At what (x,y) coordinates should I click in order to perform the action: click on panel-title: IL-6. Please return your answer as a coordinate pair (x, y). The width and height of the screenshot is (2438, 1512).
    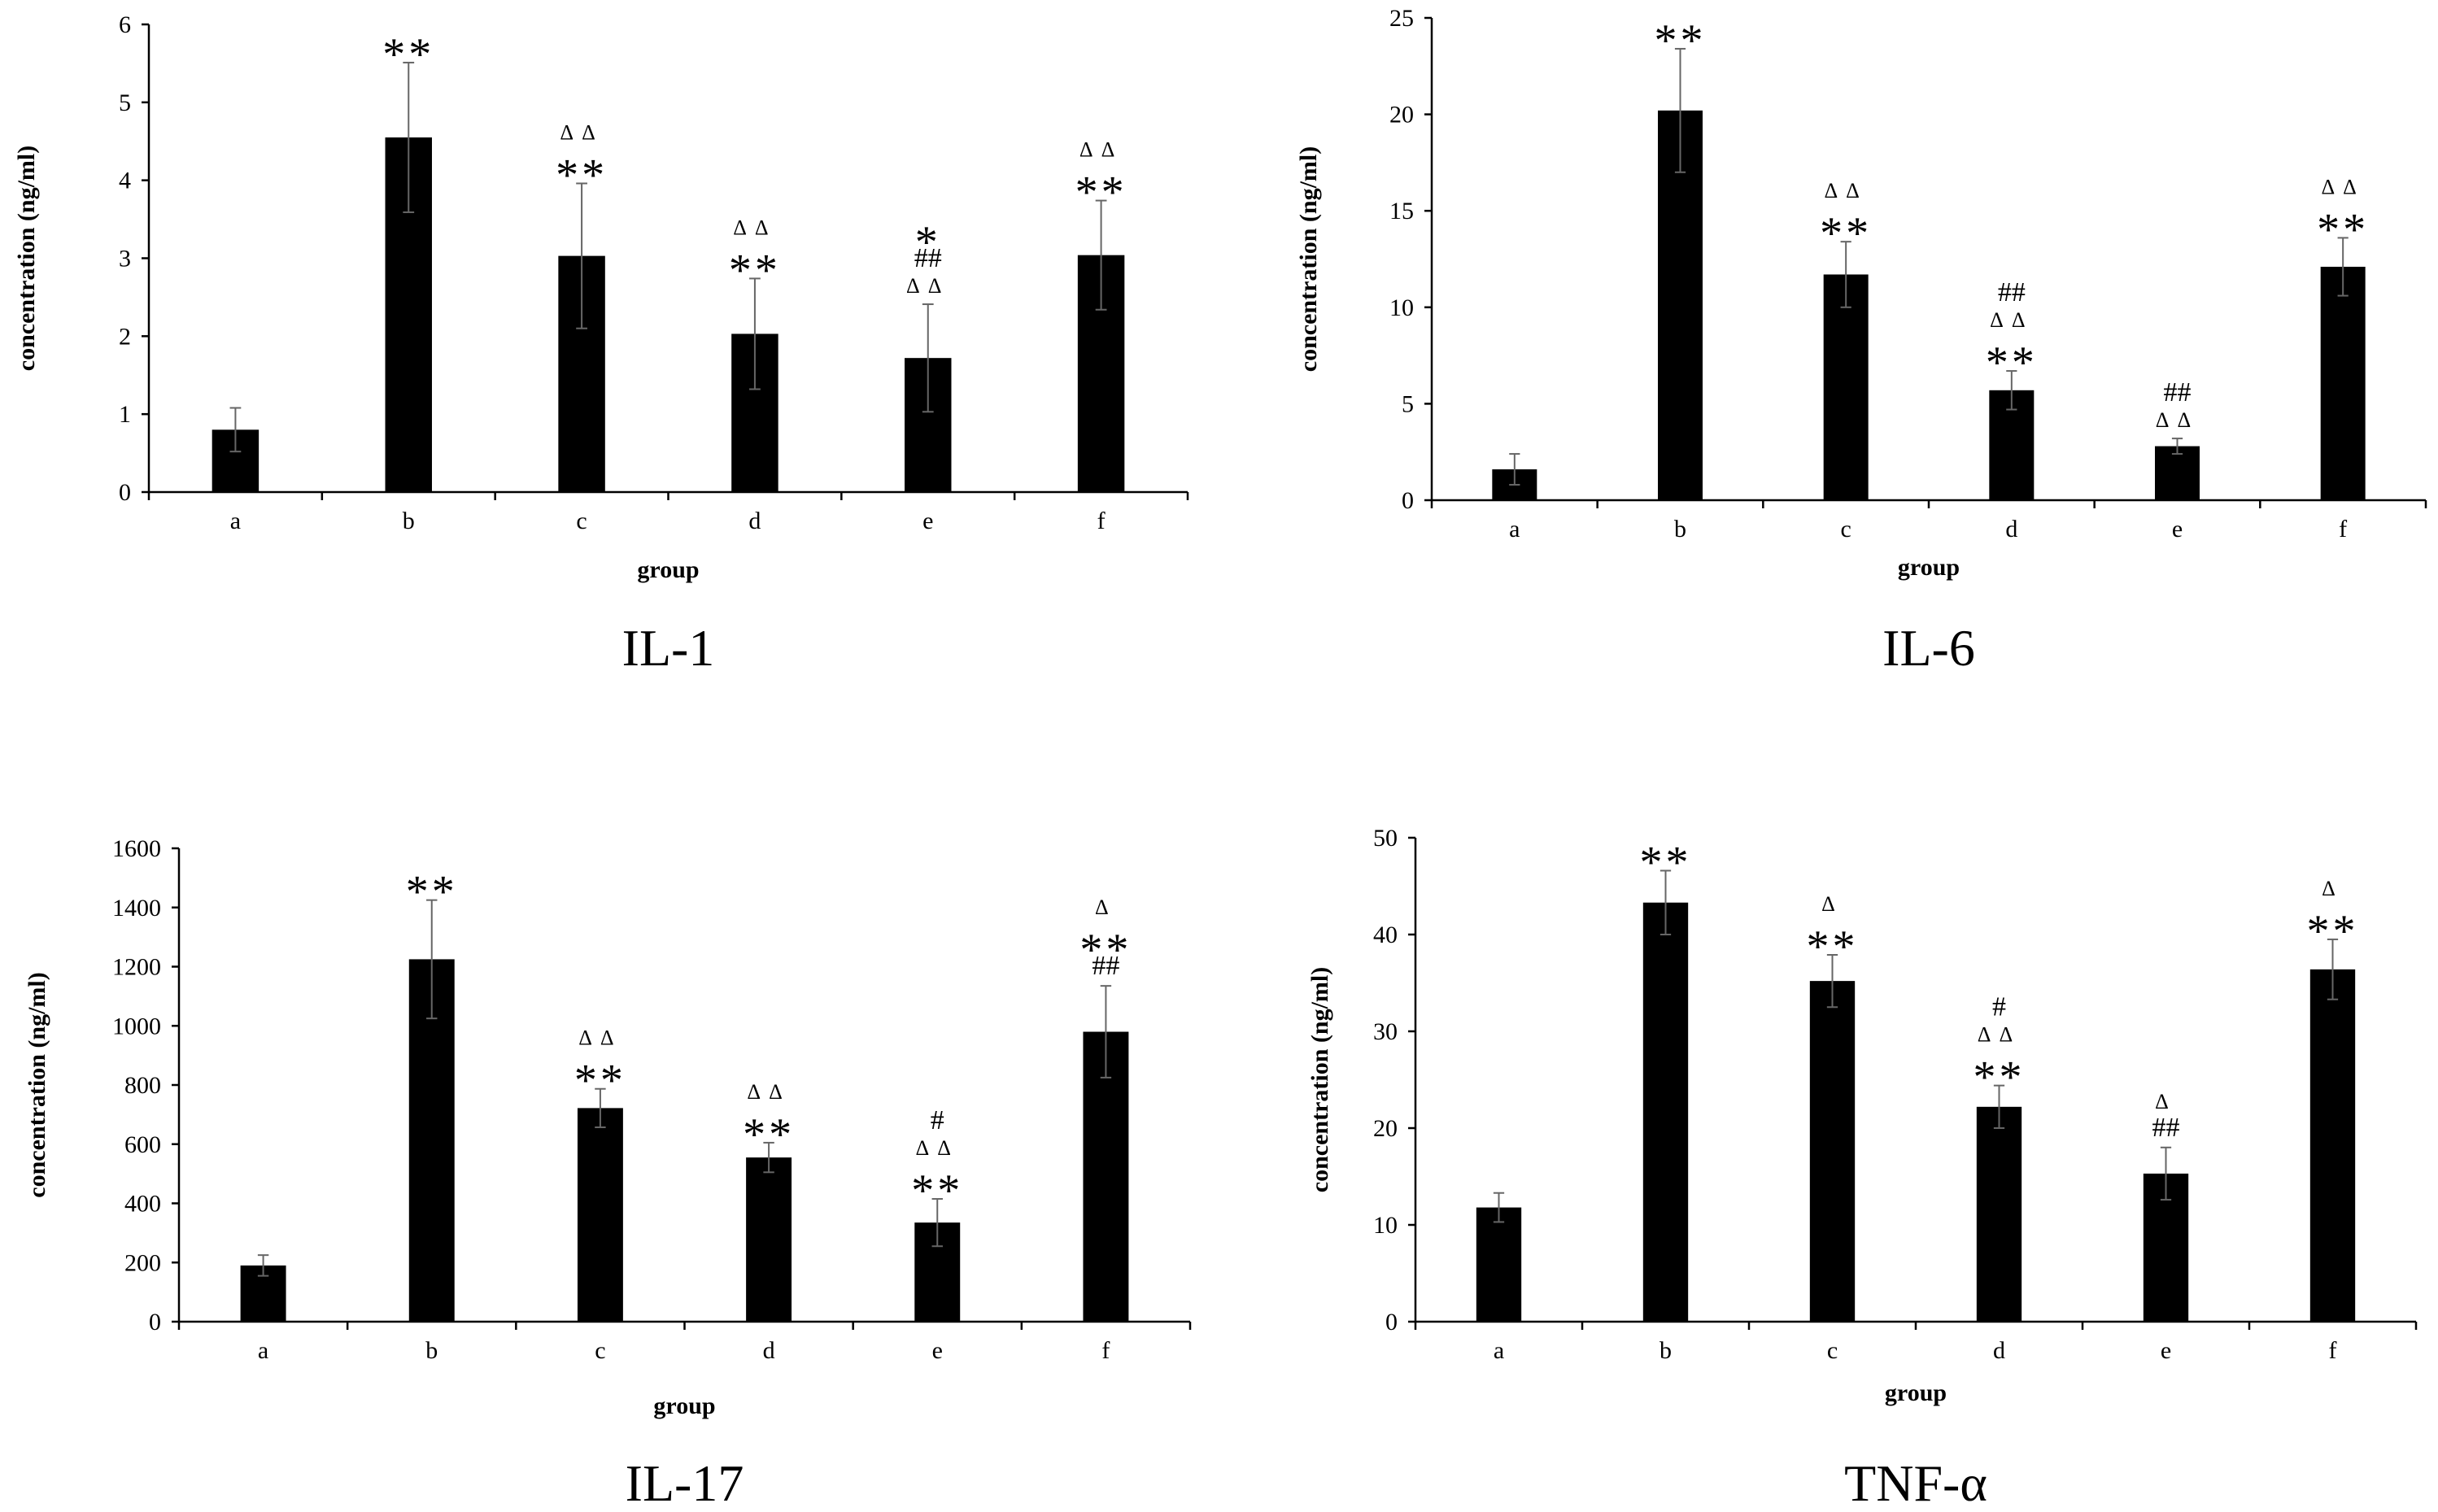
    Looking at the image, I should click on (1928, 648).